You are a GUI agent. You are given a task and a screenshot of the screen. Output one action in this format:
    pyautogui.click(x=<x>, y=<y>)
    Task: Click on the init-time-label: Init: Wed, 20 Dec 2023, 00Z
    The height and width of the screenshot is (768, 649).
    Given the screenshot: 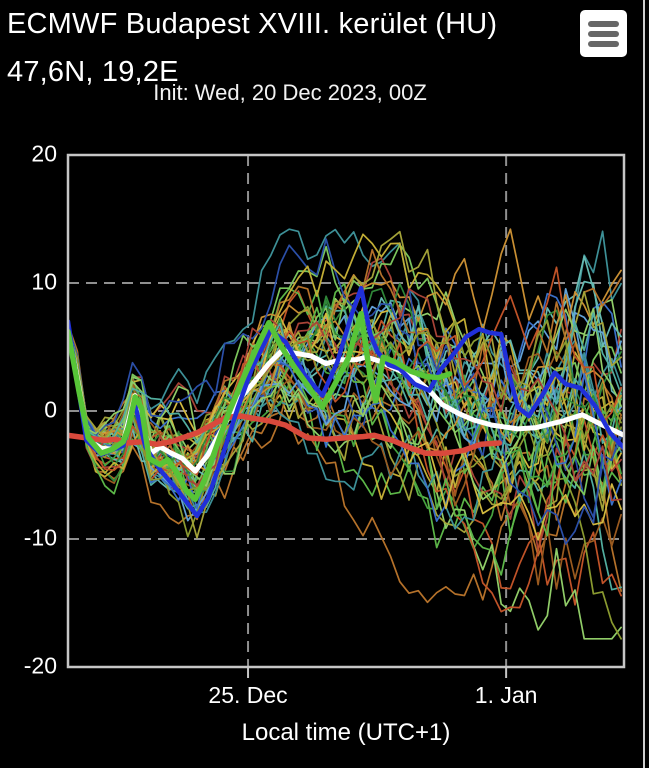 What is the action you would take?
    pyautogui.click(x=290, y=92)
    